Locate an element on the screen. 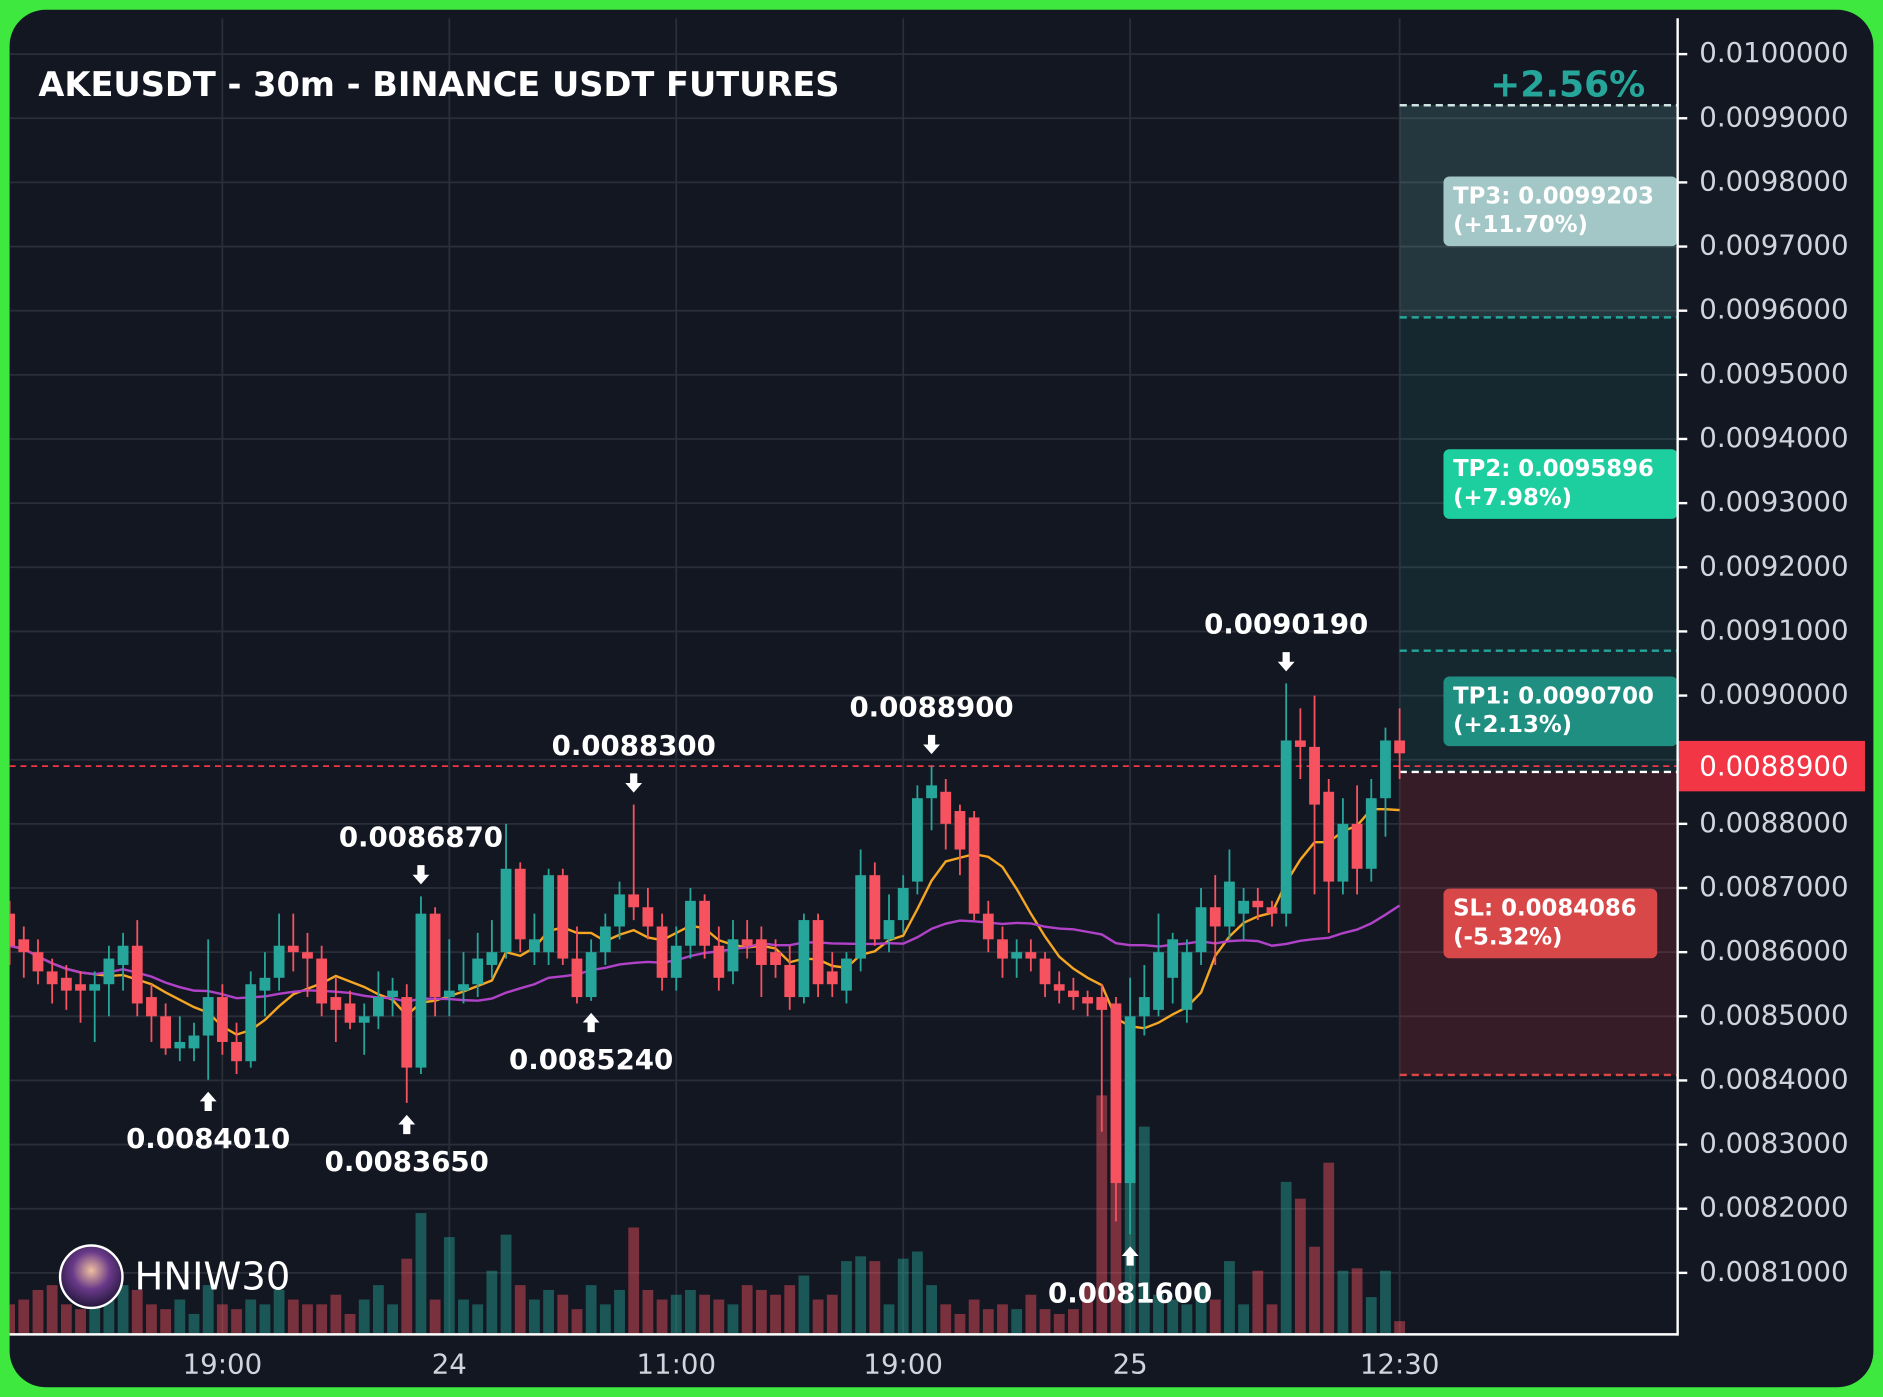 The height and width of the screenshot is (1397, 1883). watermark-avatar is located at coordinates (91, 1277).